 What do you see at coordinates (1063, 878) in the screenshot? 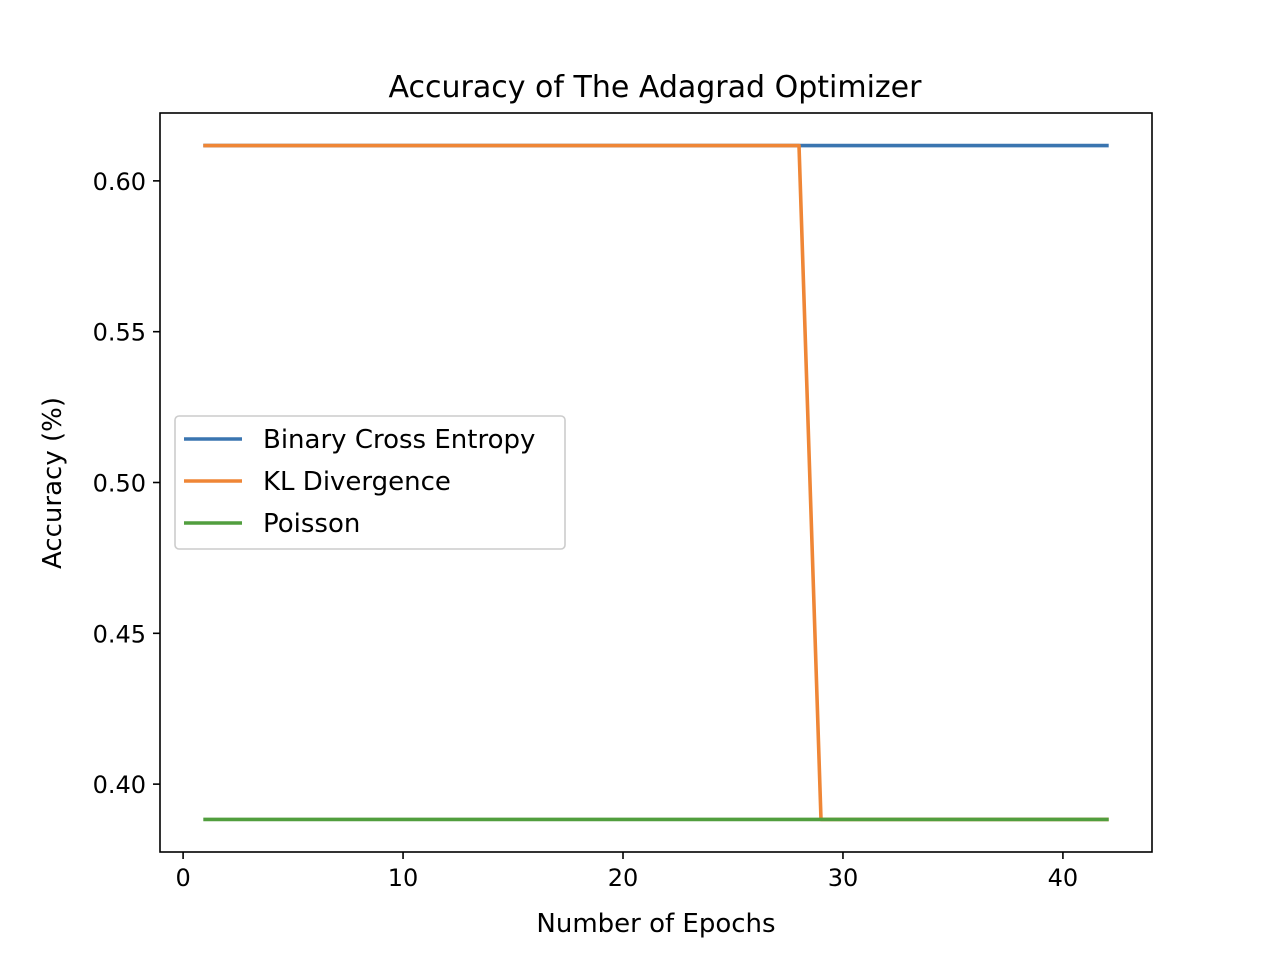
I see `x-tick-label: 40` at bounding box center [1063, 878].